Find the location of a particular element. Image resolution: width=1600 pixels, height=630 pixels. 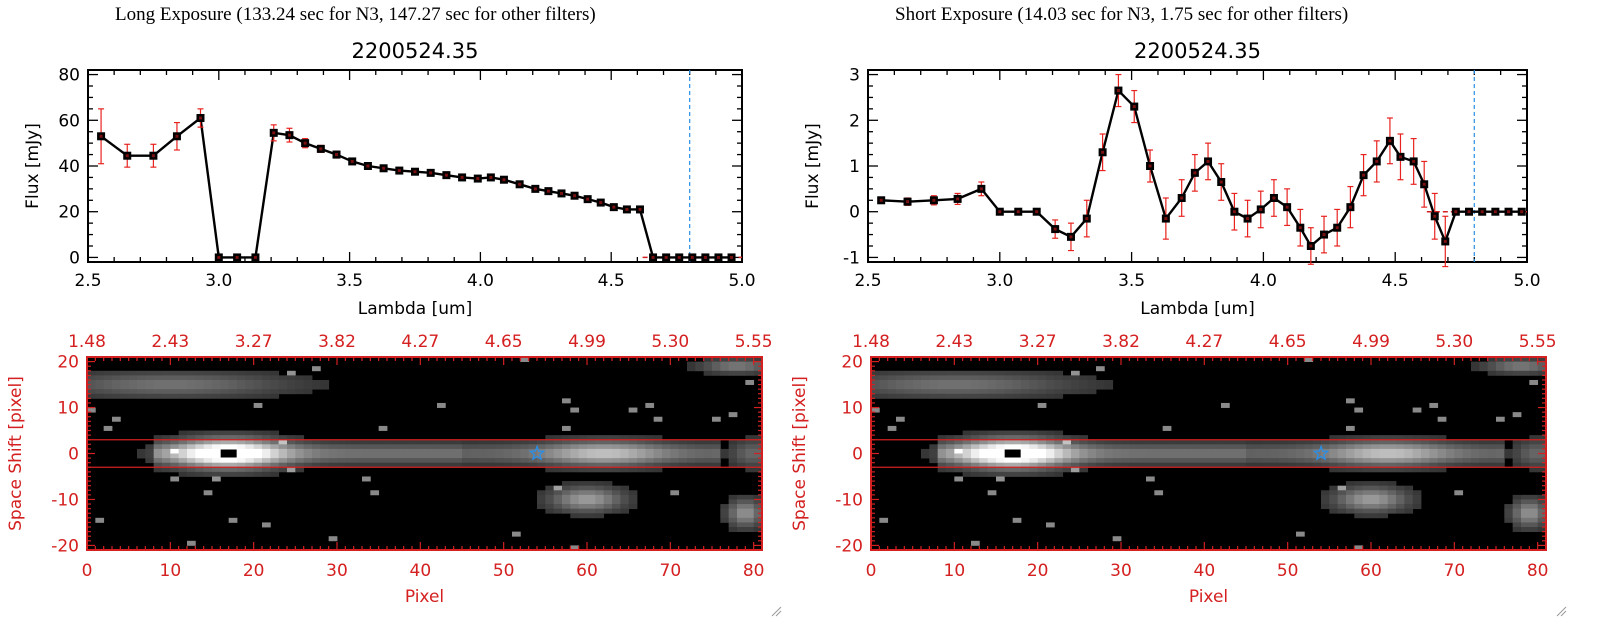

x-tick-label: 20 is located at coordinates (254, 571).